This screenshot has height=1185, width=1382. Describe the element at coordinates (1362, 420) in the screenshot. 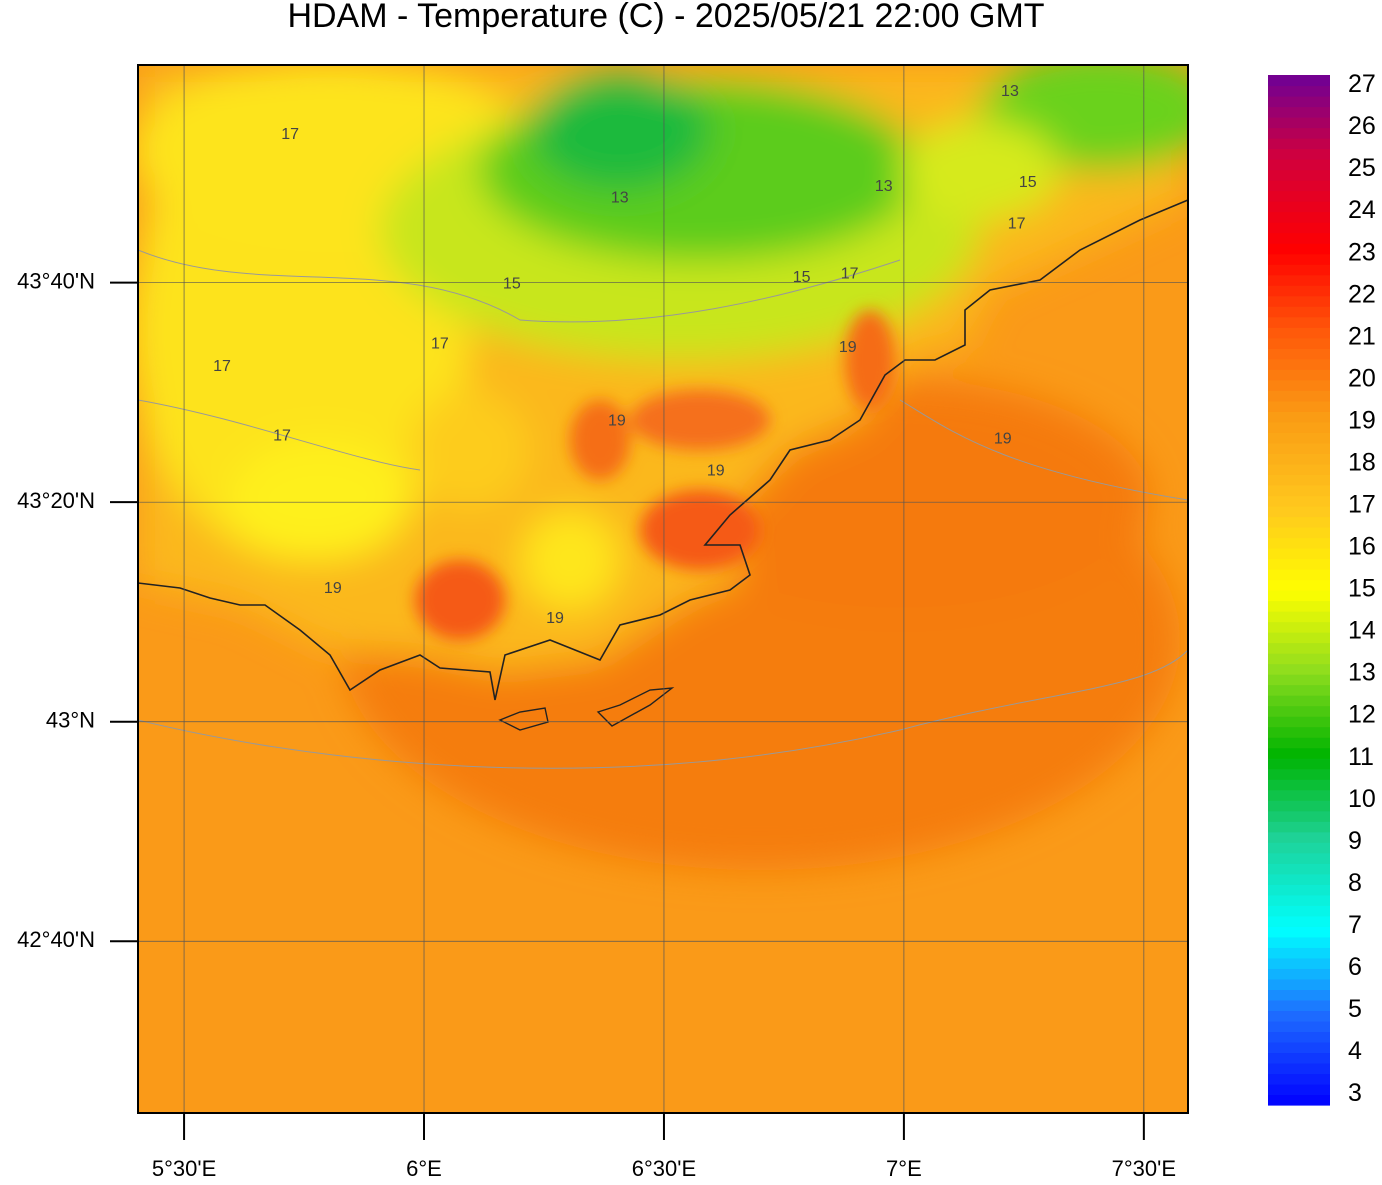

I see `colorbar-label: 19` at that location.